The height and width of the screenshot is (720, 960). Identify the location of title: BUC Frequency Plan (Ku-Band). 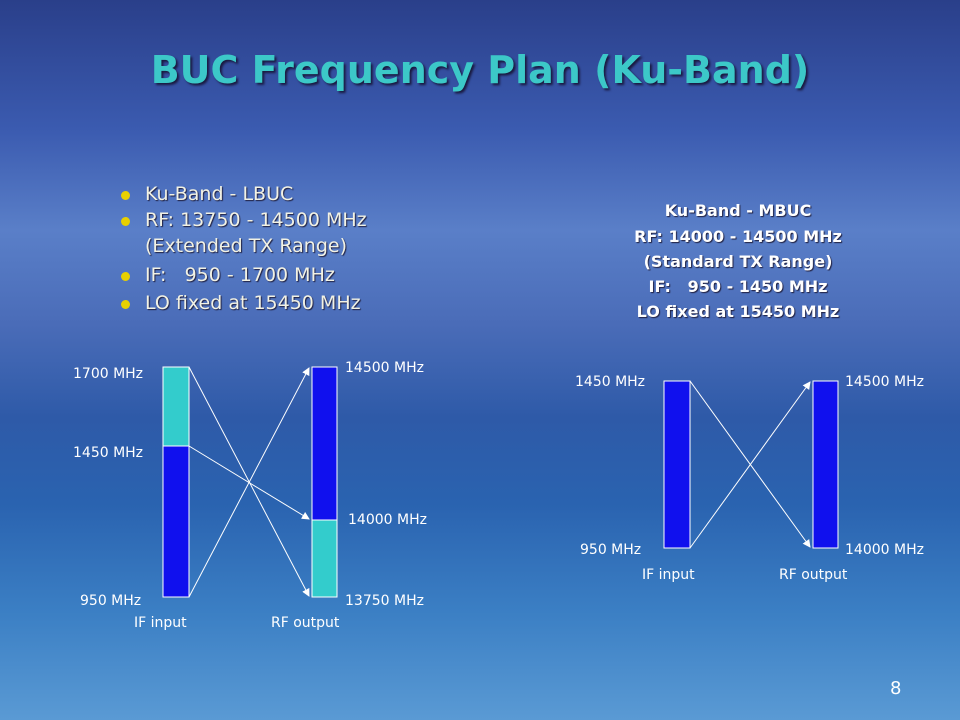
(480, 70).